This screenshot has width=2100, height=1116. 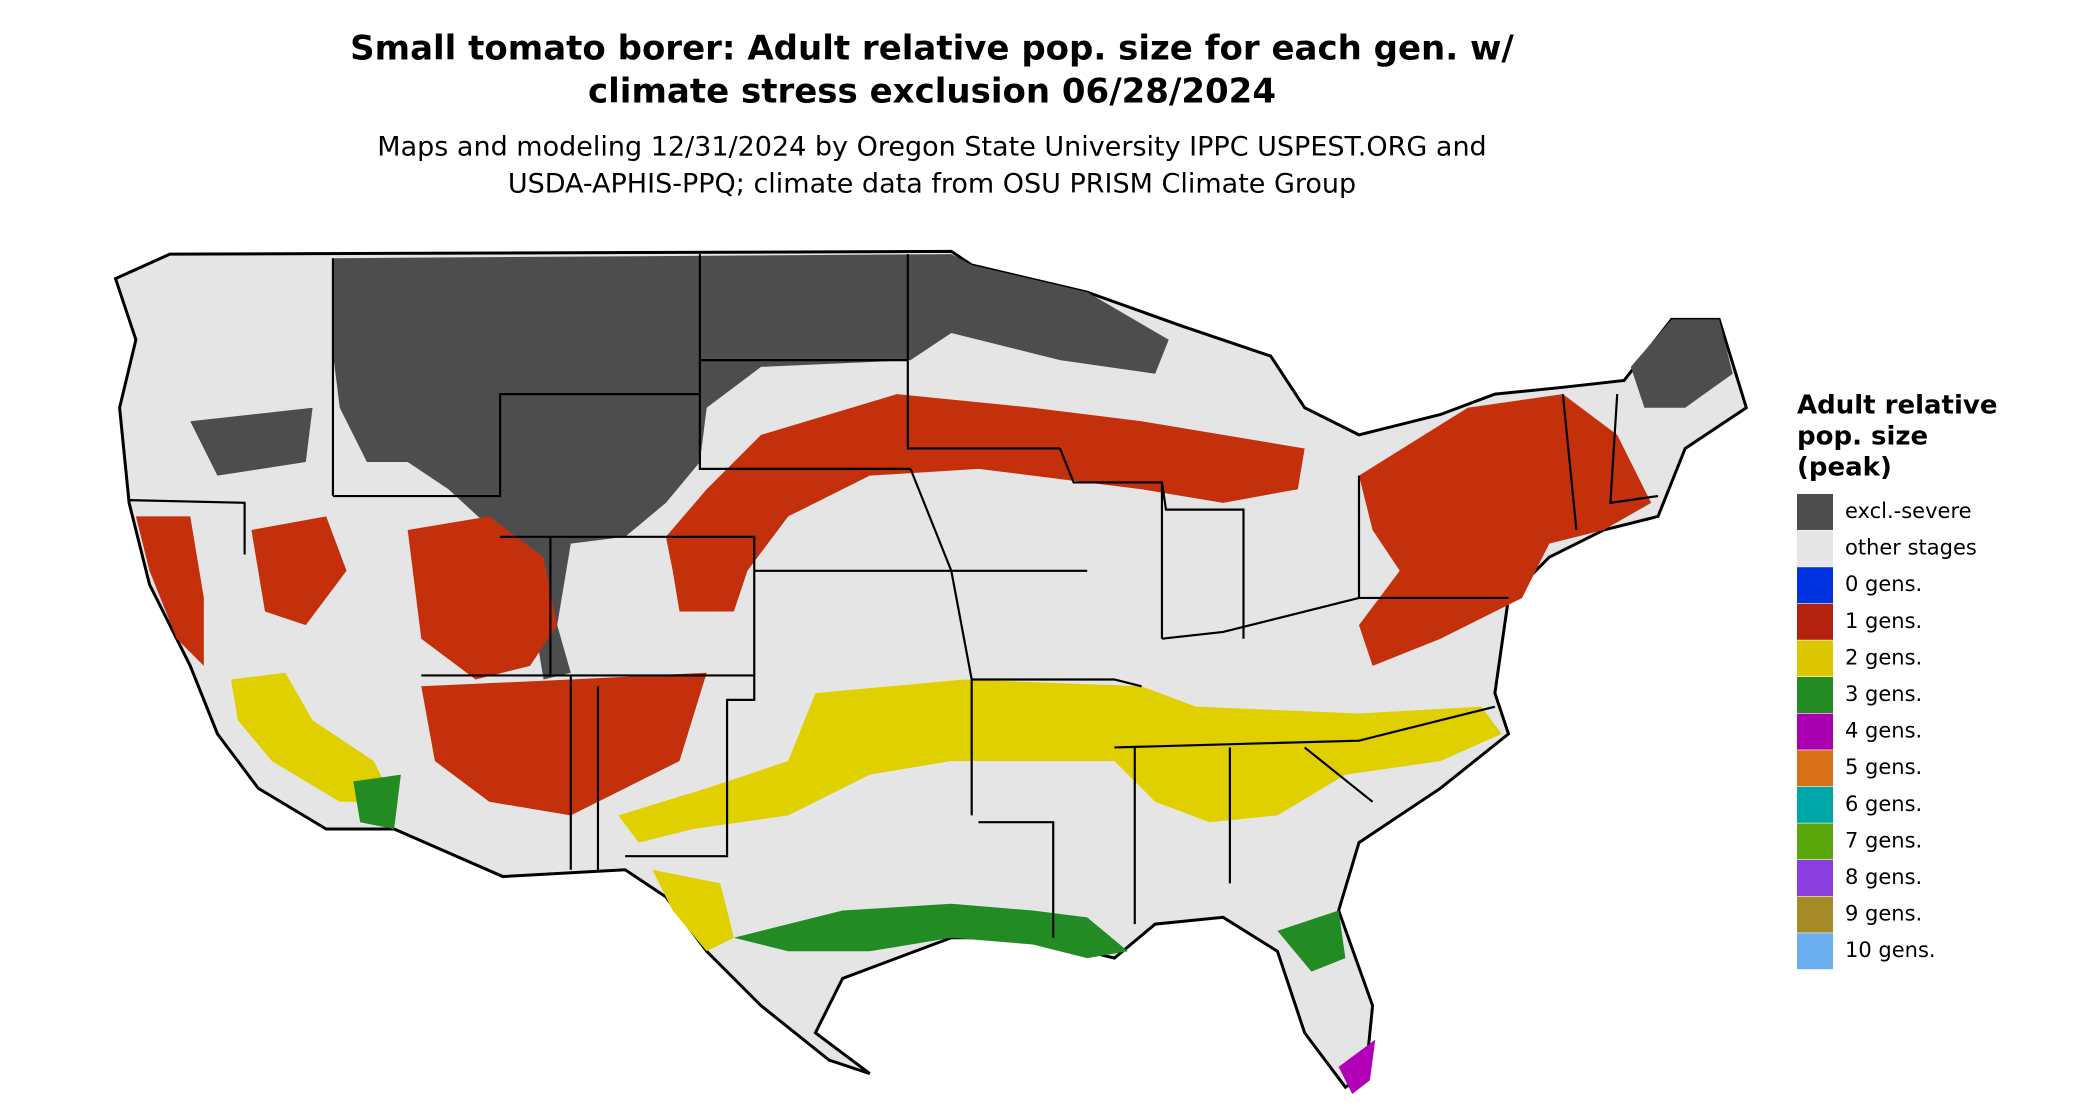 What do you see at coordinates (932, 92) in the screenshot?
I see `title: climate stress exclusion 06/28/2024` at bounding box center [932, 92].